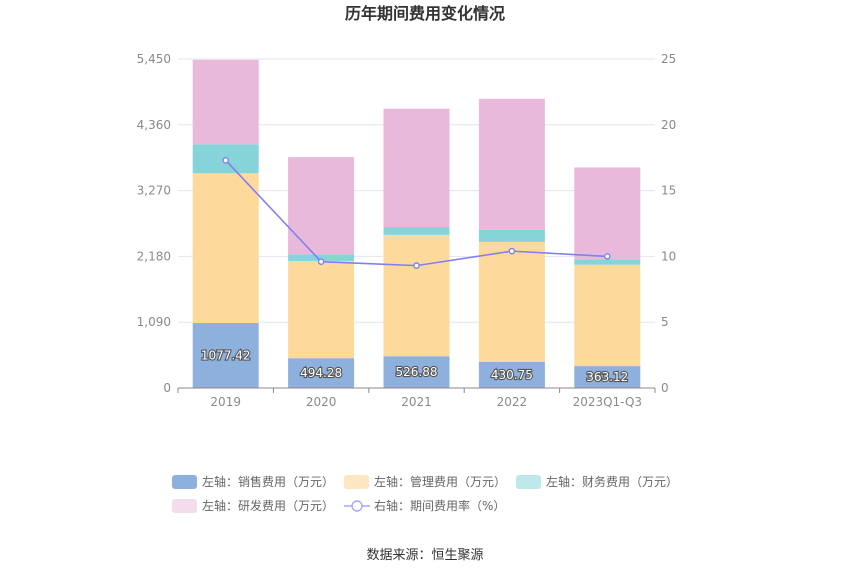  Describe the element at coordinates (668, 256) in the screenshot. I see `right-tick-label: 10` at that location.